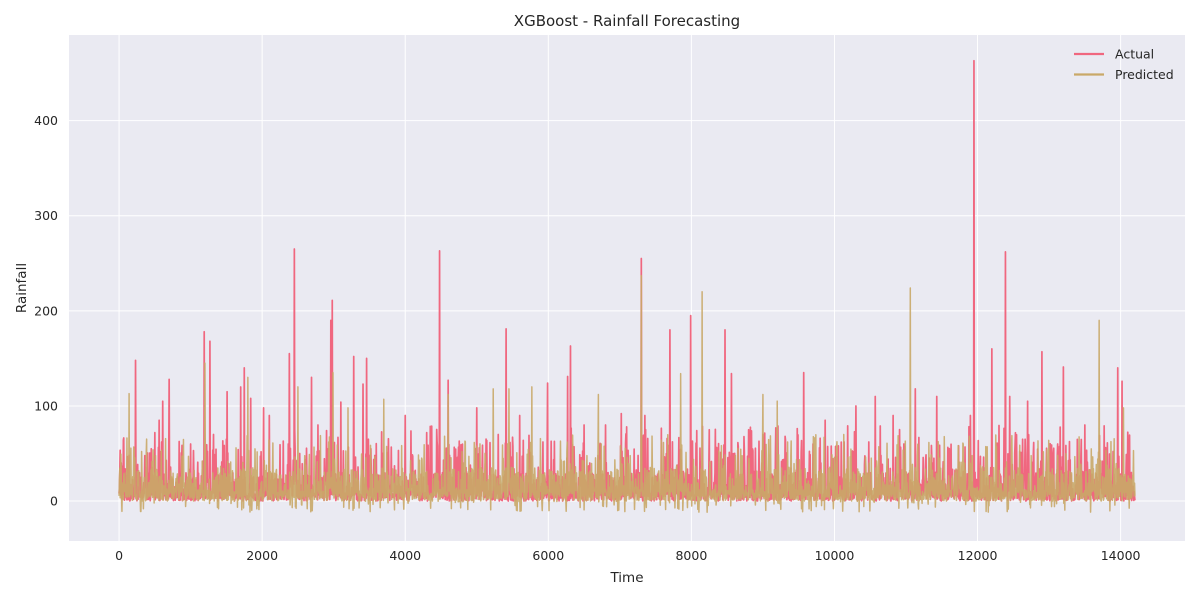  Describe the element at coordinates (1144, 74) in the screenshot. I see `legend-label-predicted: Predicted` at that location.